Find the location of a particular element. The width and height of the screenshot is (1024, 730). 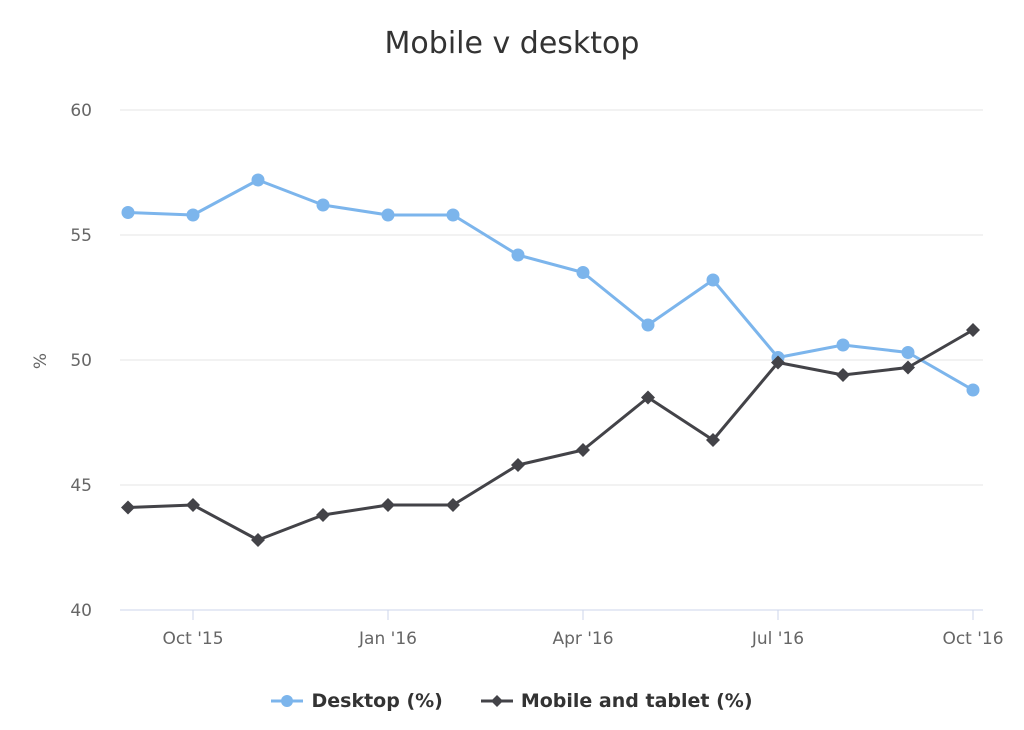

y-tick-label: 60 is located at coordinates (81, 111).